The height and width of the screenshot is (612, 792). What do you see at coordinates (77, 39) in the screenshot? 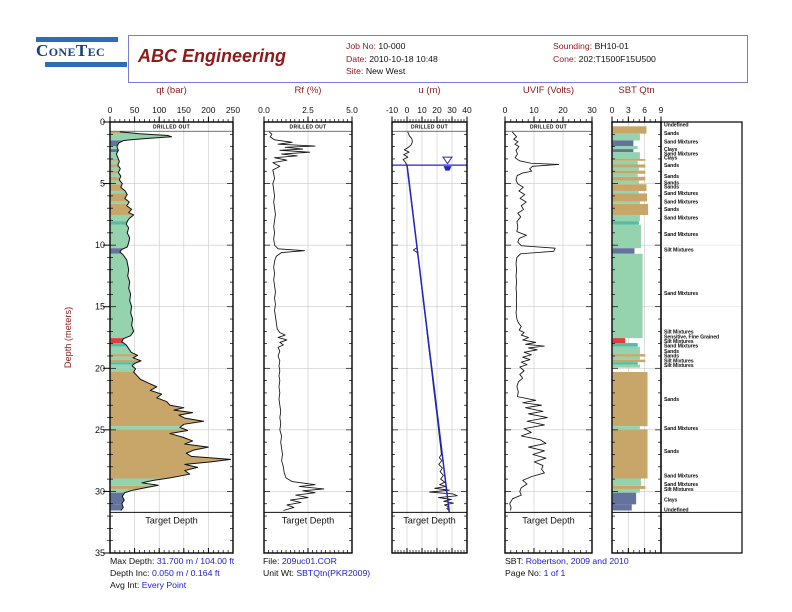
I see `logo-bar-top` at bounding box center [77, 39].